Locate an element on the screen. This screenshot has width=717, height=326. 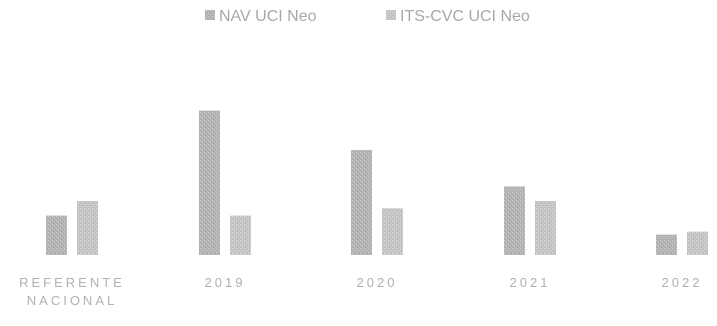
x-tick-label-0-0: REFERENTE is located at coordinates (72, 282).